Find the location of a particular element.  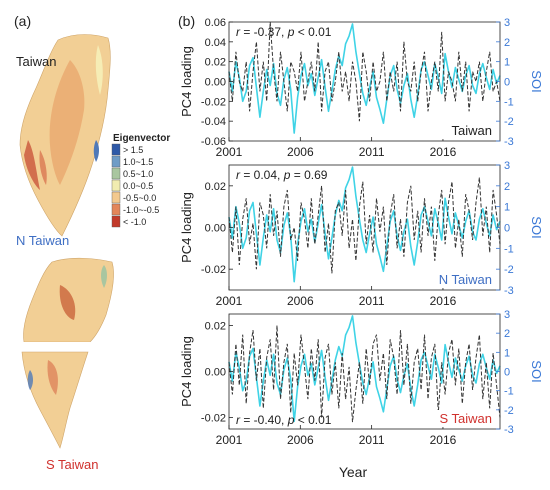

correlation-annotation: r = -0.40, p < 0.01 is located at coordinates (284, 420).